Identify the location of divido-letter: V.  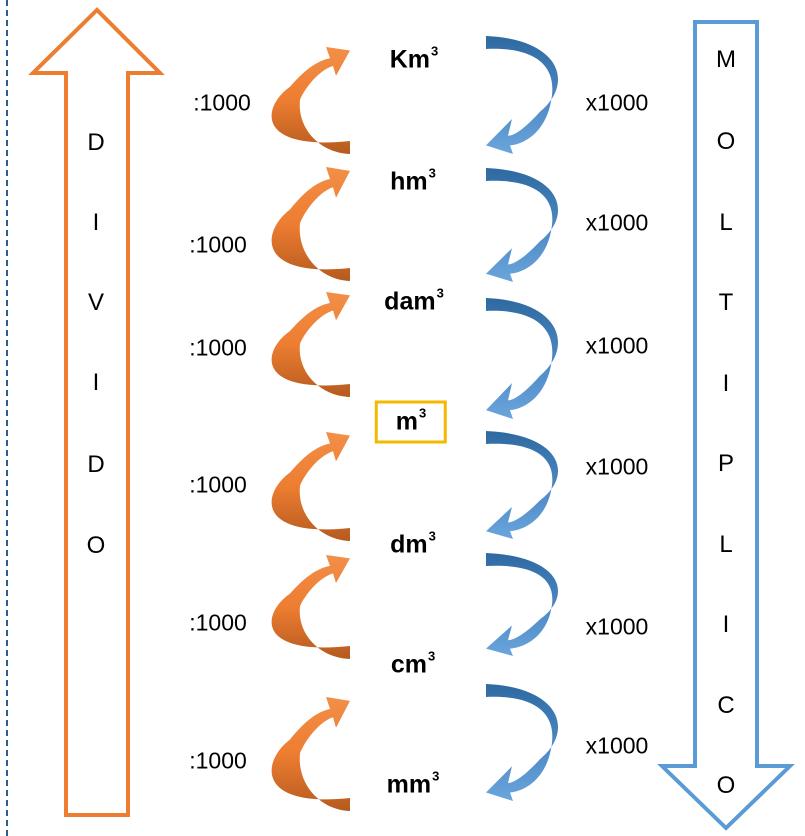
(96, 302).